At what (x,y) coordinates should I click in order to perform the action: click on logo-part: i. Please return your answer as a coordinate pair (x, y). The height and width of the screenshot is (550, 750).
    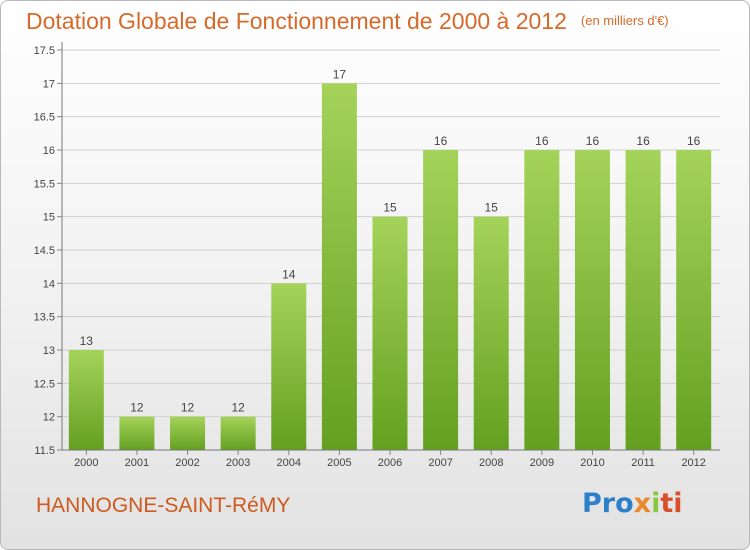
    Looking at the image, I should click on (656, 503).